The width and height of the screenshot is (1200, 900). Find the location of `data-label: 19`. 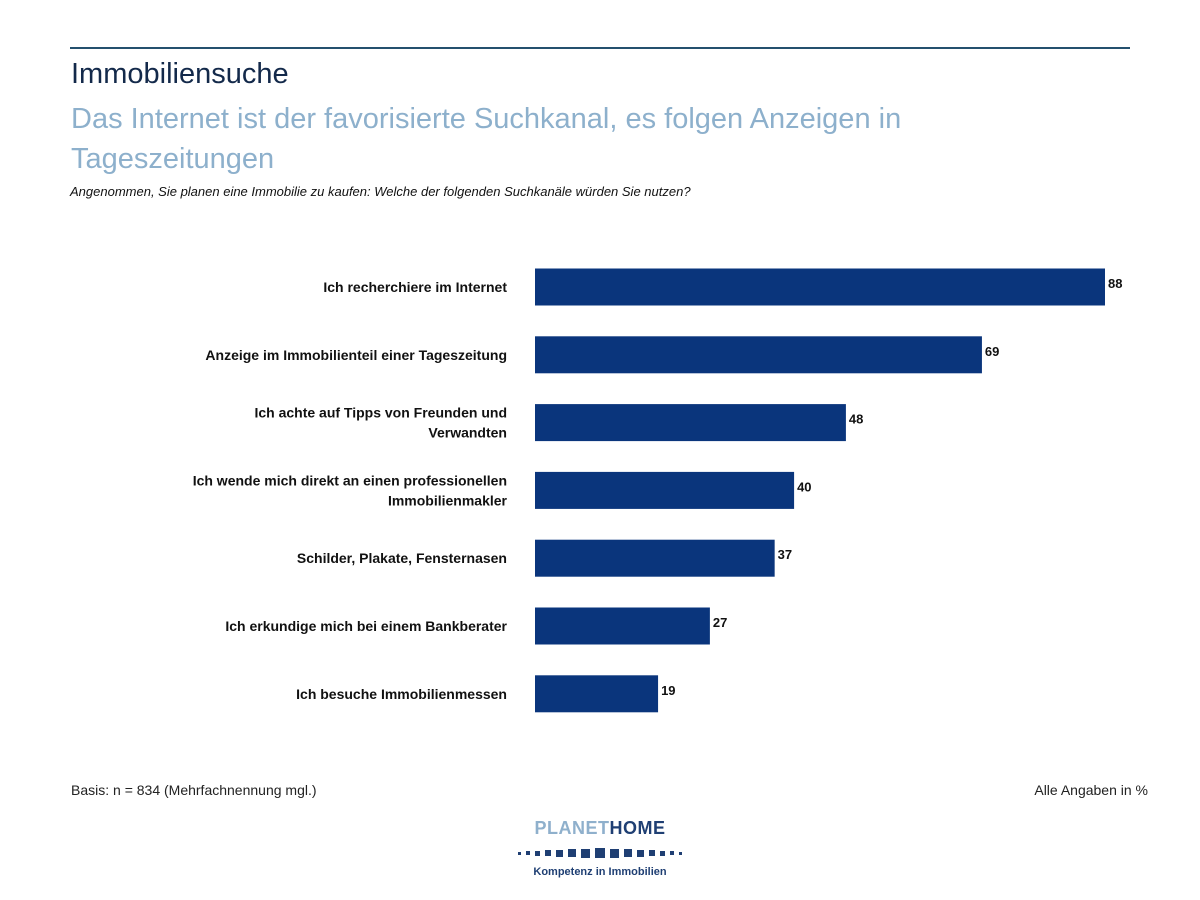

data-label: 19 is located at coordinates (668, 690).